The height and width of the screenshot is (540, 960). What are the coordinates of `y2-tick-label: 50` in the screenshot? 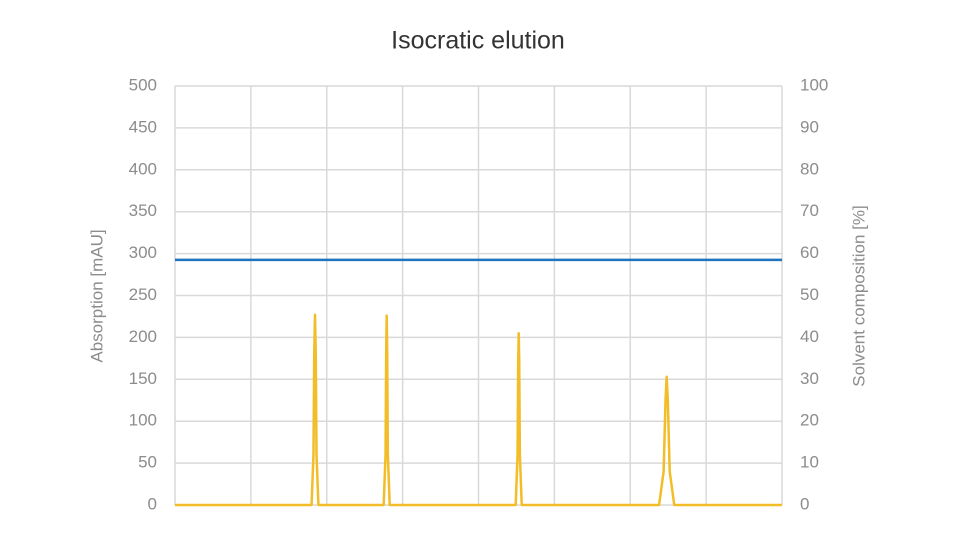 It's located at (809, 294).